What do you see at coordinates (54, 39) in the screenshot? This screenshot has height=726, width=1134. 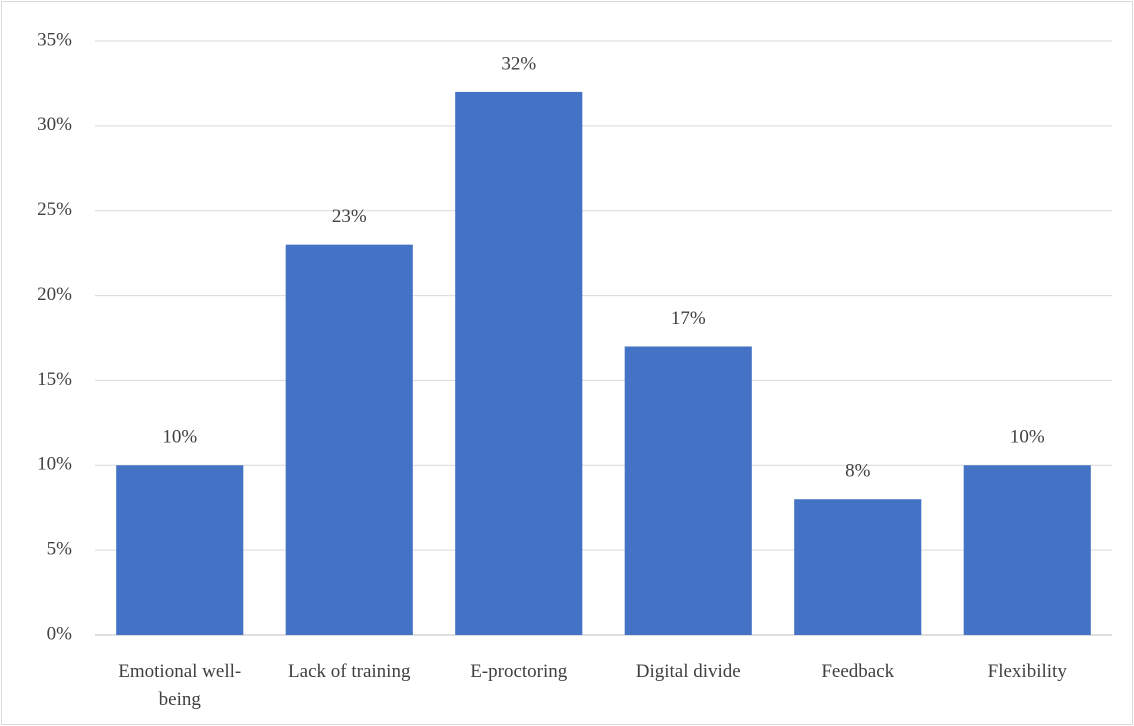 I see `y-tick-label: 35%` at bounding box center [54, 39].